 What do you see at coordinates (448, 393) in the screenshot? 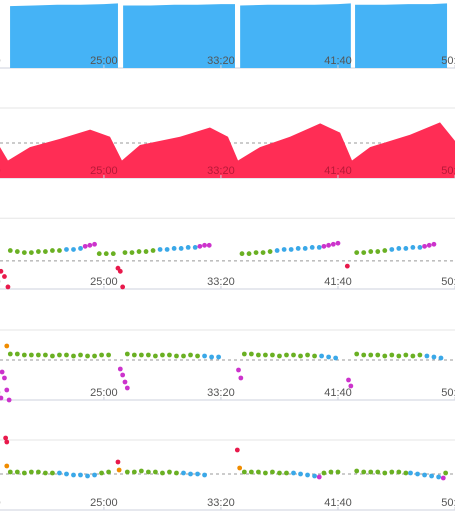
I see `x-tick-label: 50:00` at bounding box center [448, 393].